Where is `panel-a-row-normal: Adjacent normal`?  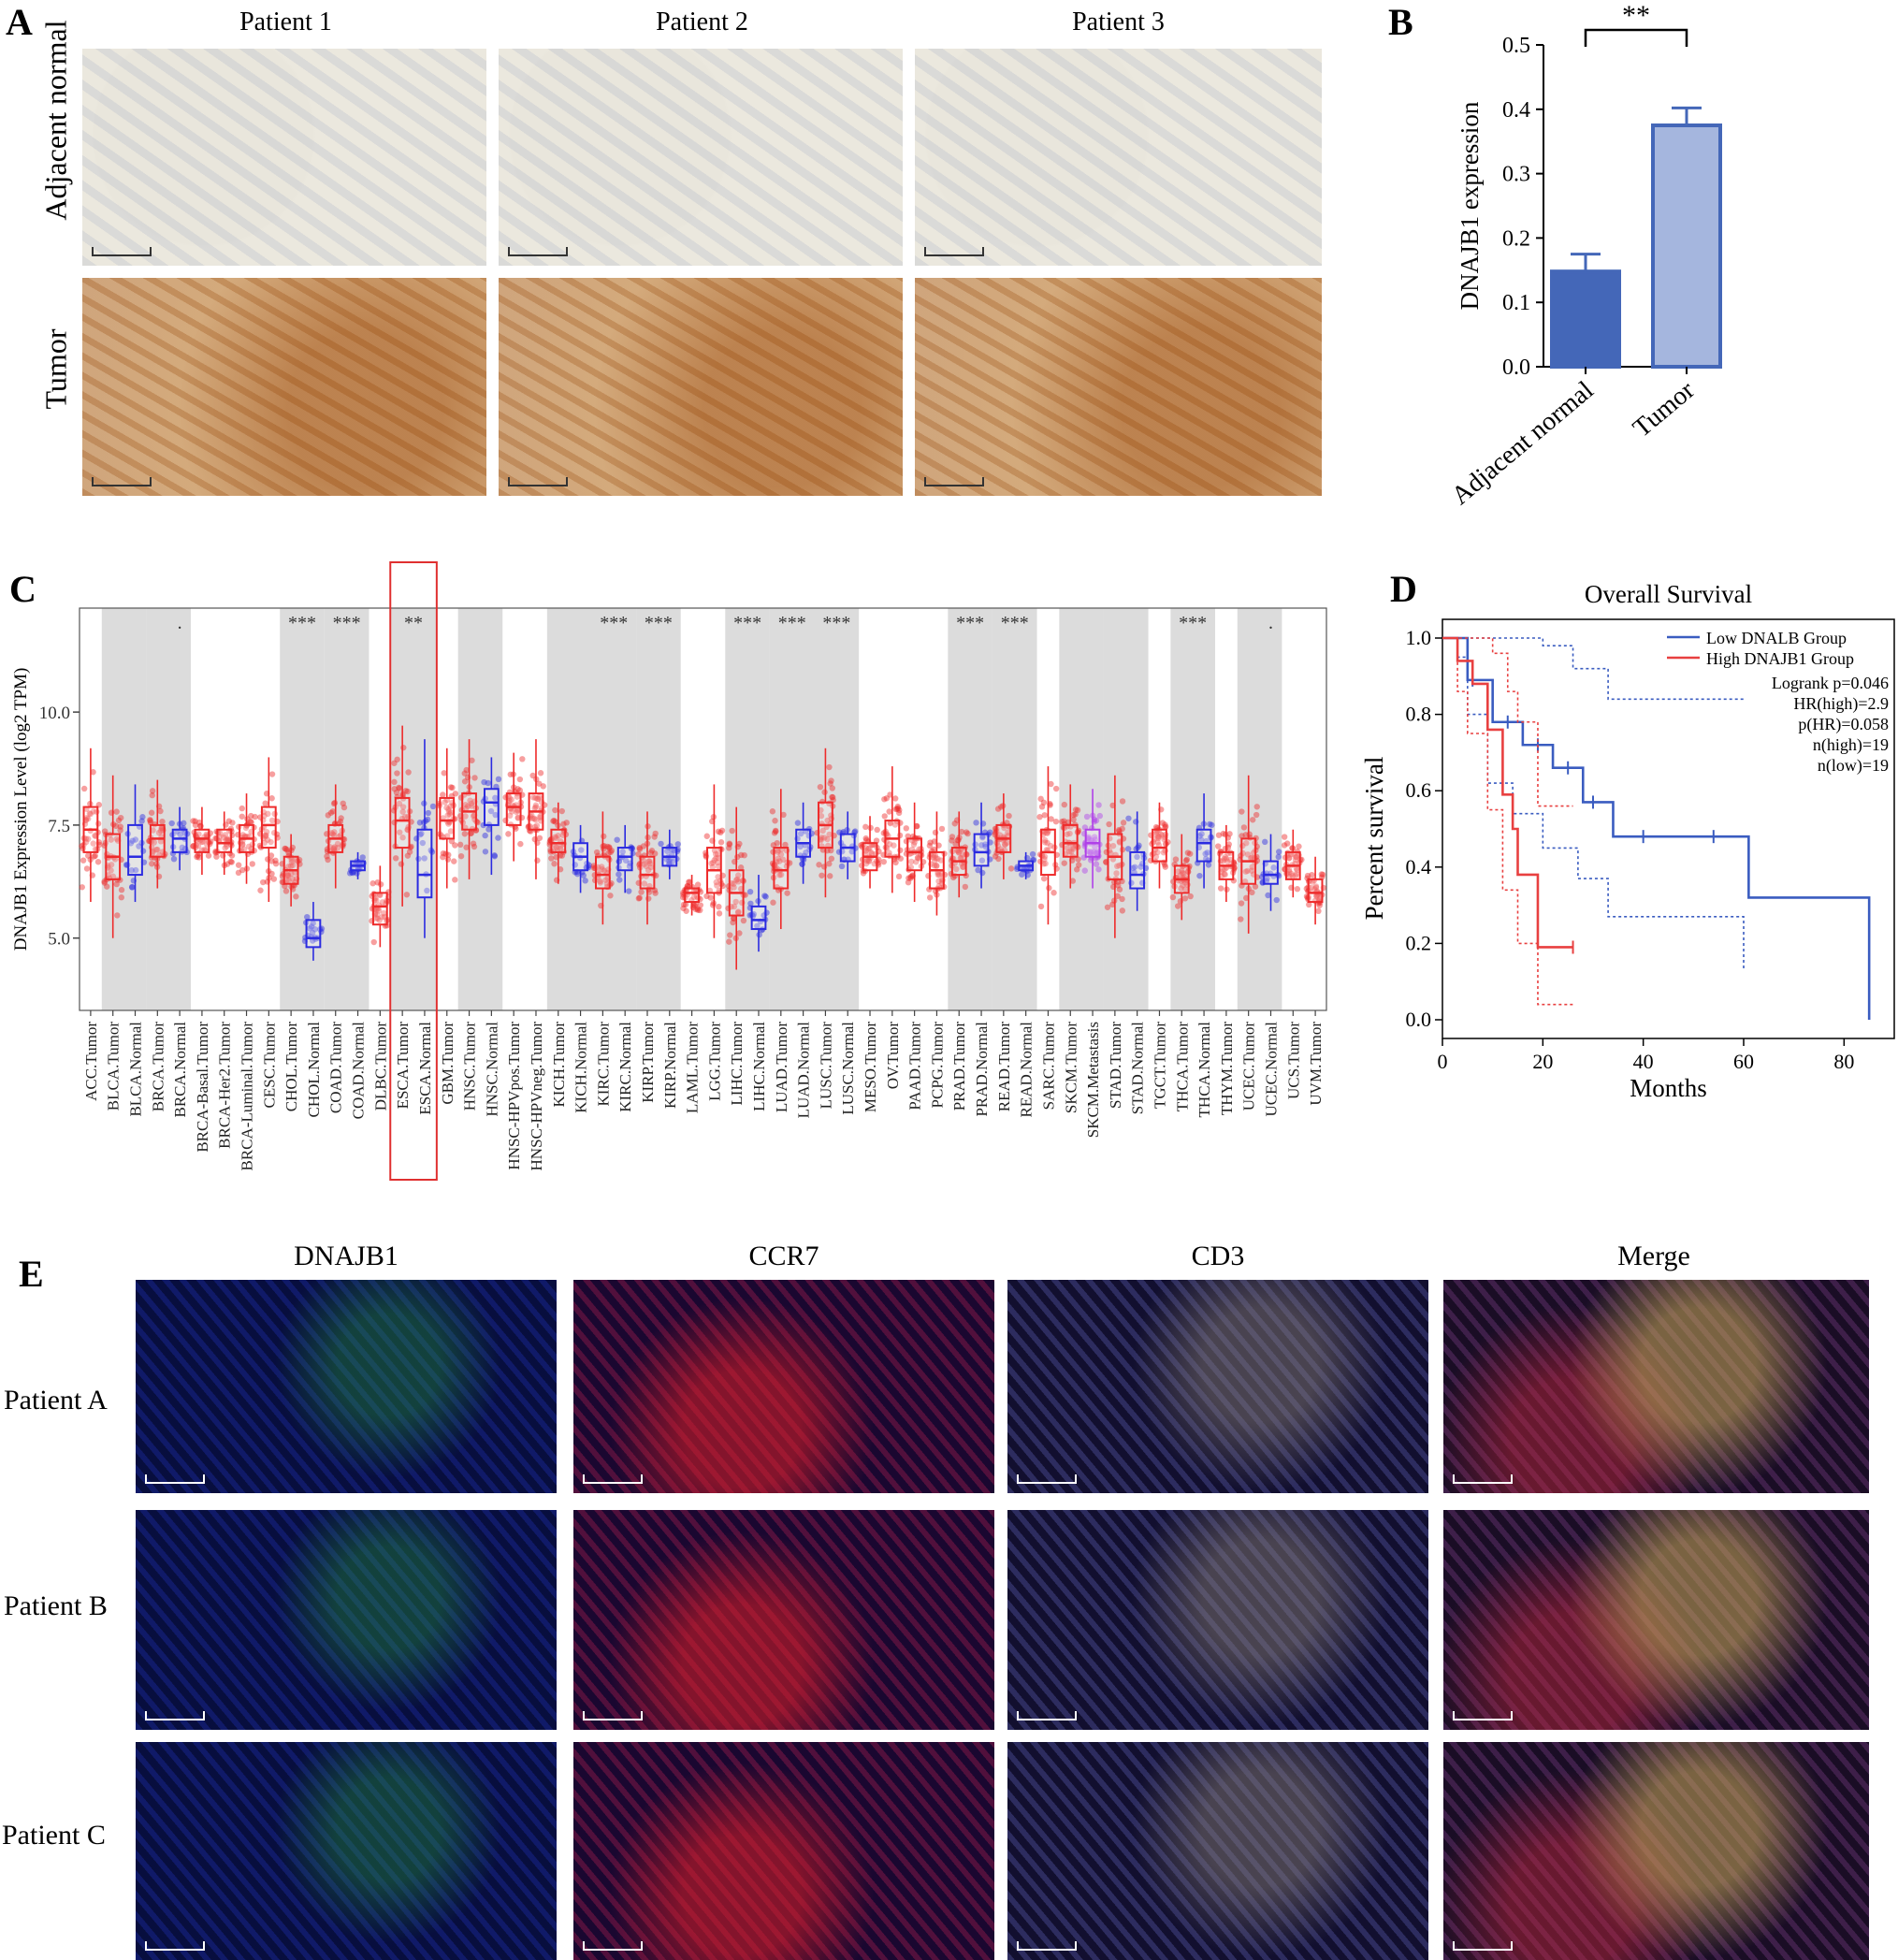 panel-a-row-normal: Adjacent normal is located at coordinates (55, 120).